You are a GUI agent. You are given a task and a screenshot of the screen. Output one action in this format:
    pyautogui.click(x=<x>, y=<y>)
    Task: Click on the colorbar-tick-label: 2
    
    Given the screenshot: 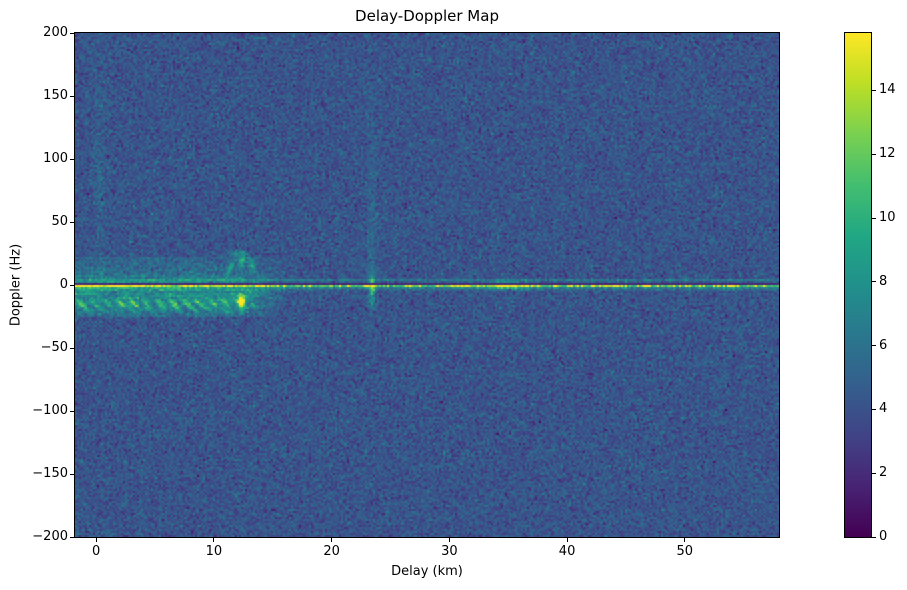 What is the action you would take?
    pyautogui.click(x=883, y=473)
    